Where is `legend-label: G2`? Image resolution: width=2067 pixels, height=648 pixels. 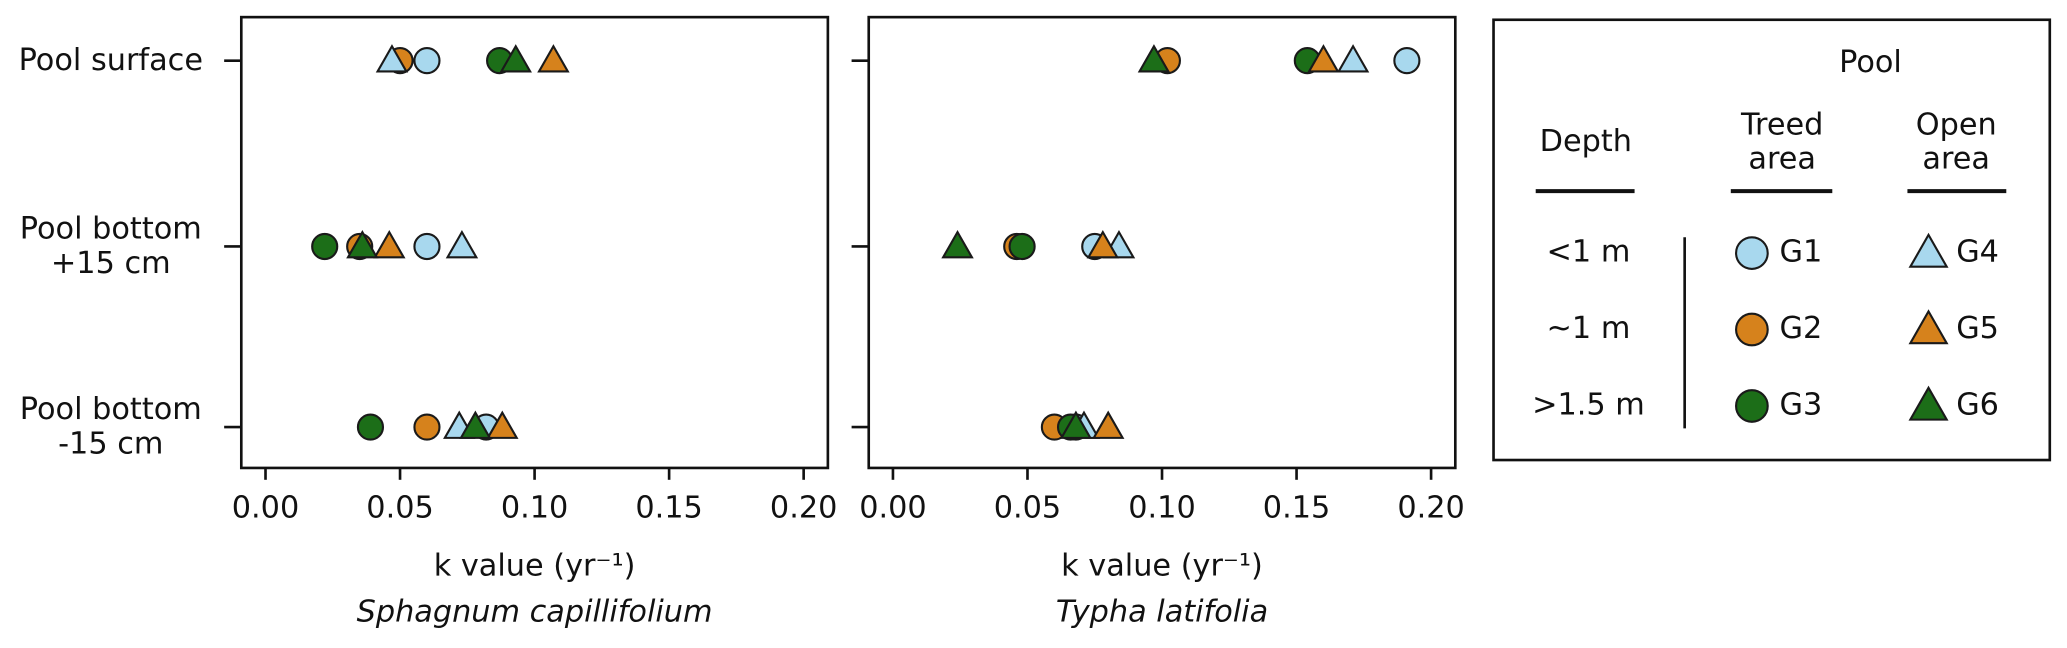 legend-label: G2 is located at coordinates (1801, 328).